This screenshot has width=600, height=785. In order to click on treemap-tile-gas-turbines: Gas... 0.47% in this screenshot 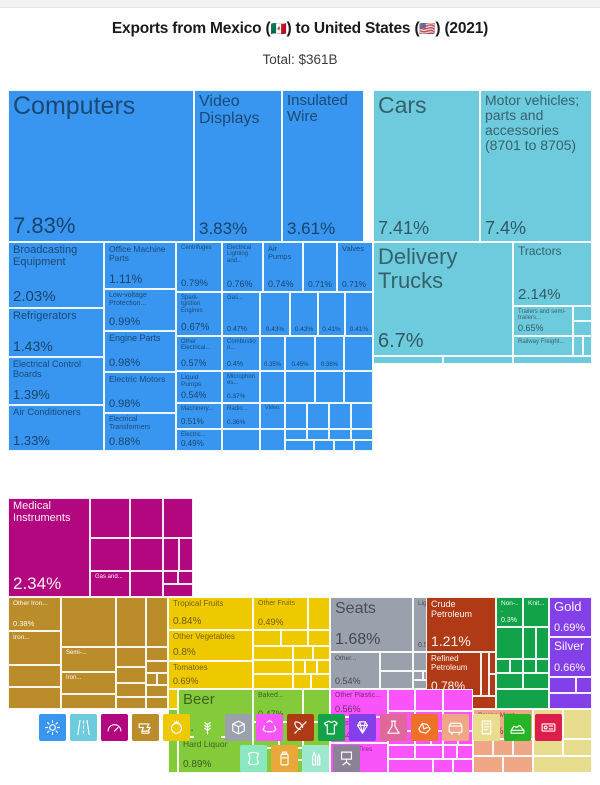, I will do `click(241, 314)`.